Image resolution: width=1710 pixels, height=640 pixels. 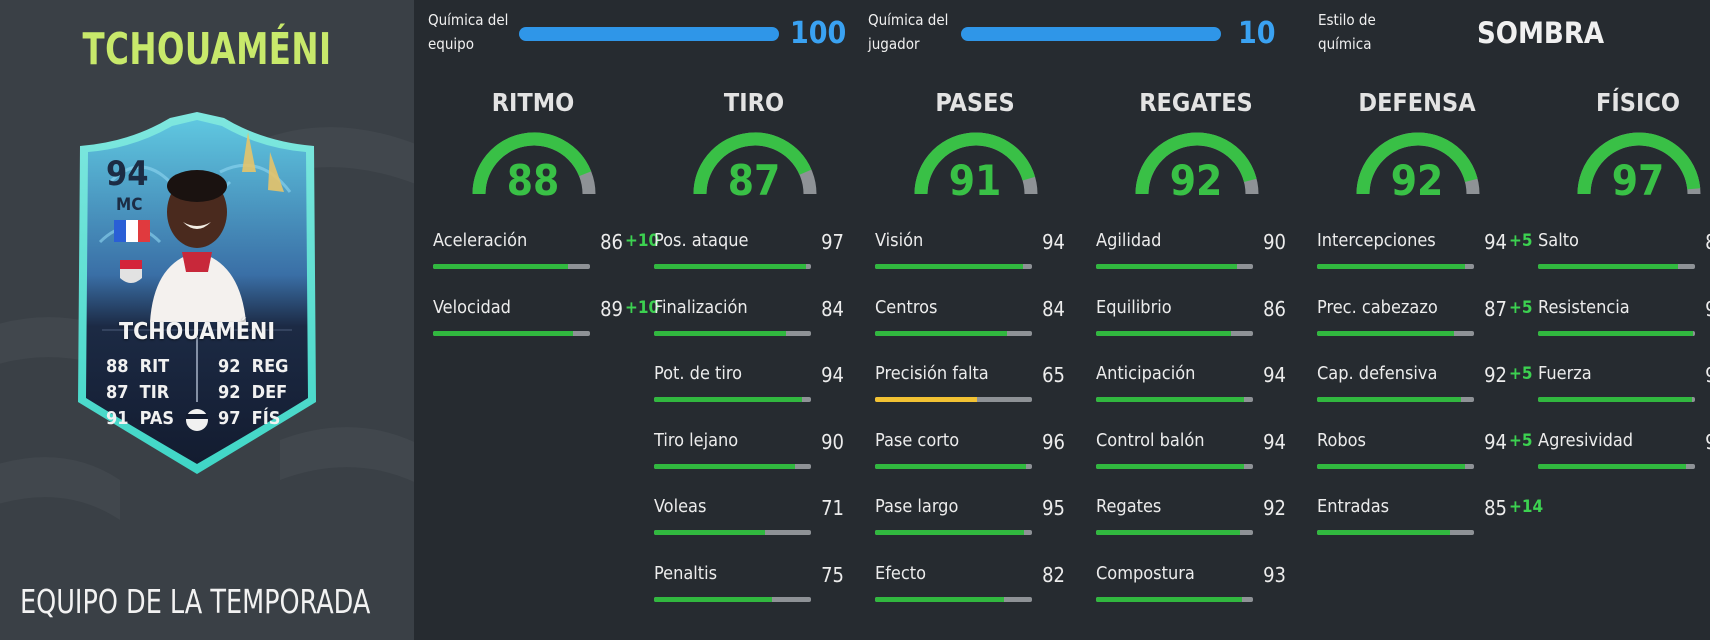 What do you see at coordinates (1150, 440) in the screenshot?
I see `stat-label: Control balón` at bounding box center [1150, 440].